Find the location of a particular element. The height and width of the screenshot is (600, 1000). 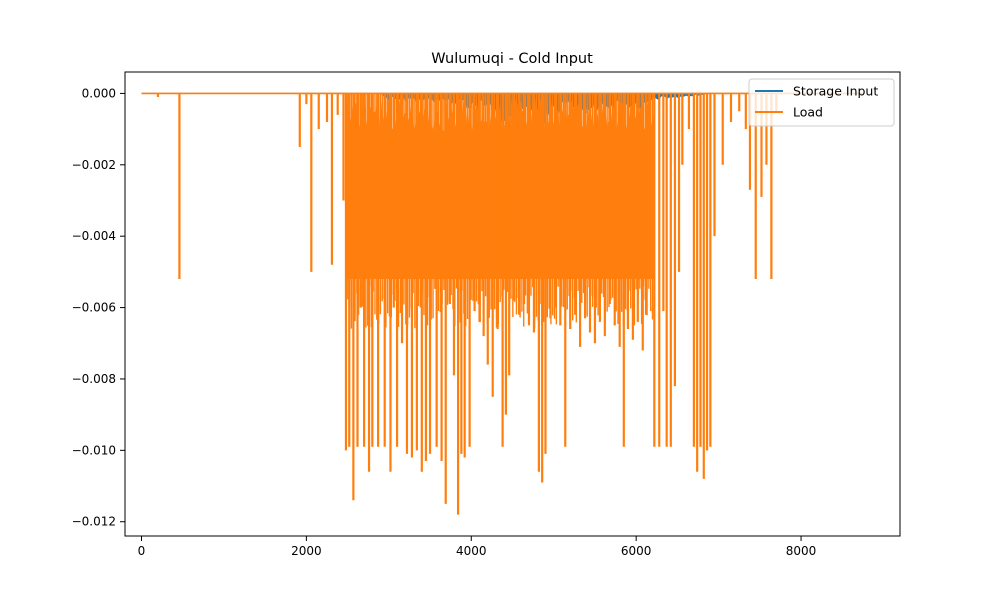

x-tick-label: 4000 is located at coordinates (471, 551).